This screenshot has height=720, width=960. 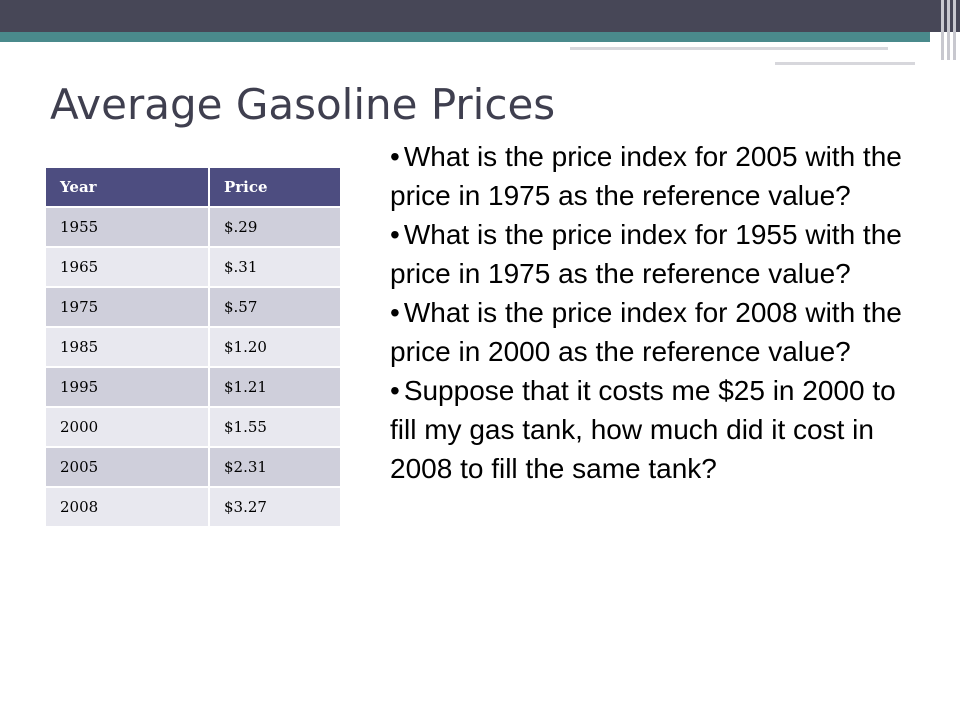 I want to click on table-row: 2008 $3.27, so click(x=194, y=507).